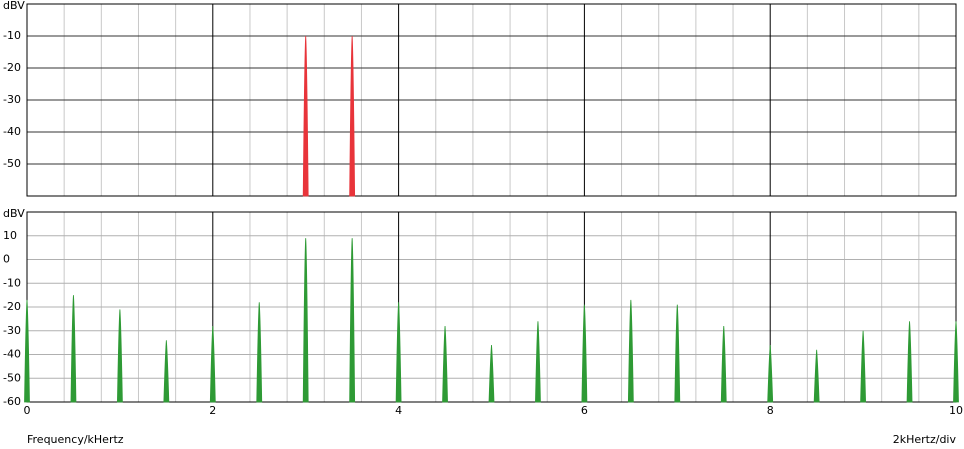 The height and width of the screenshot is (449, 964). What do you see at coordinates (956, 410) in the screenshot?
I see `x-tick-label: 10` at bounding box center [956, 410].